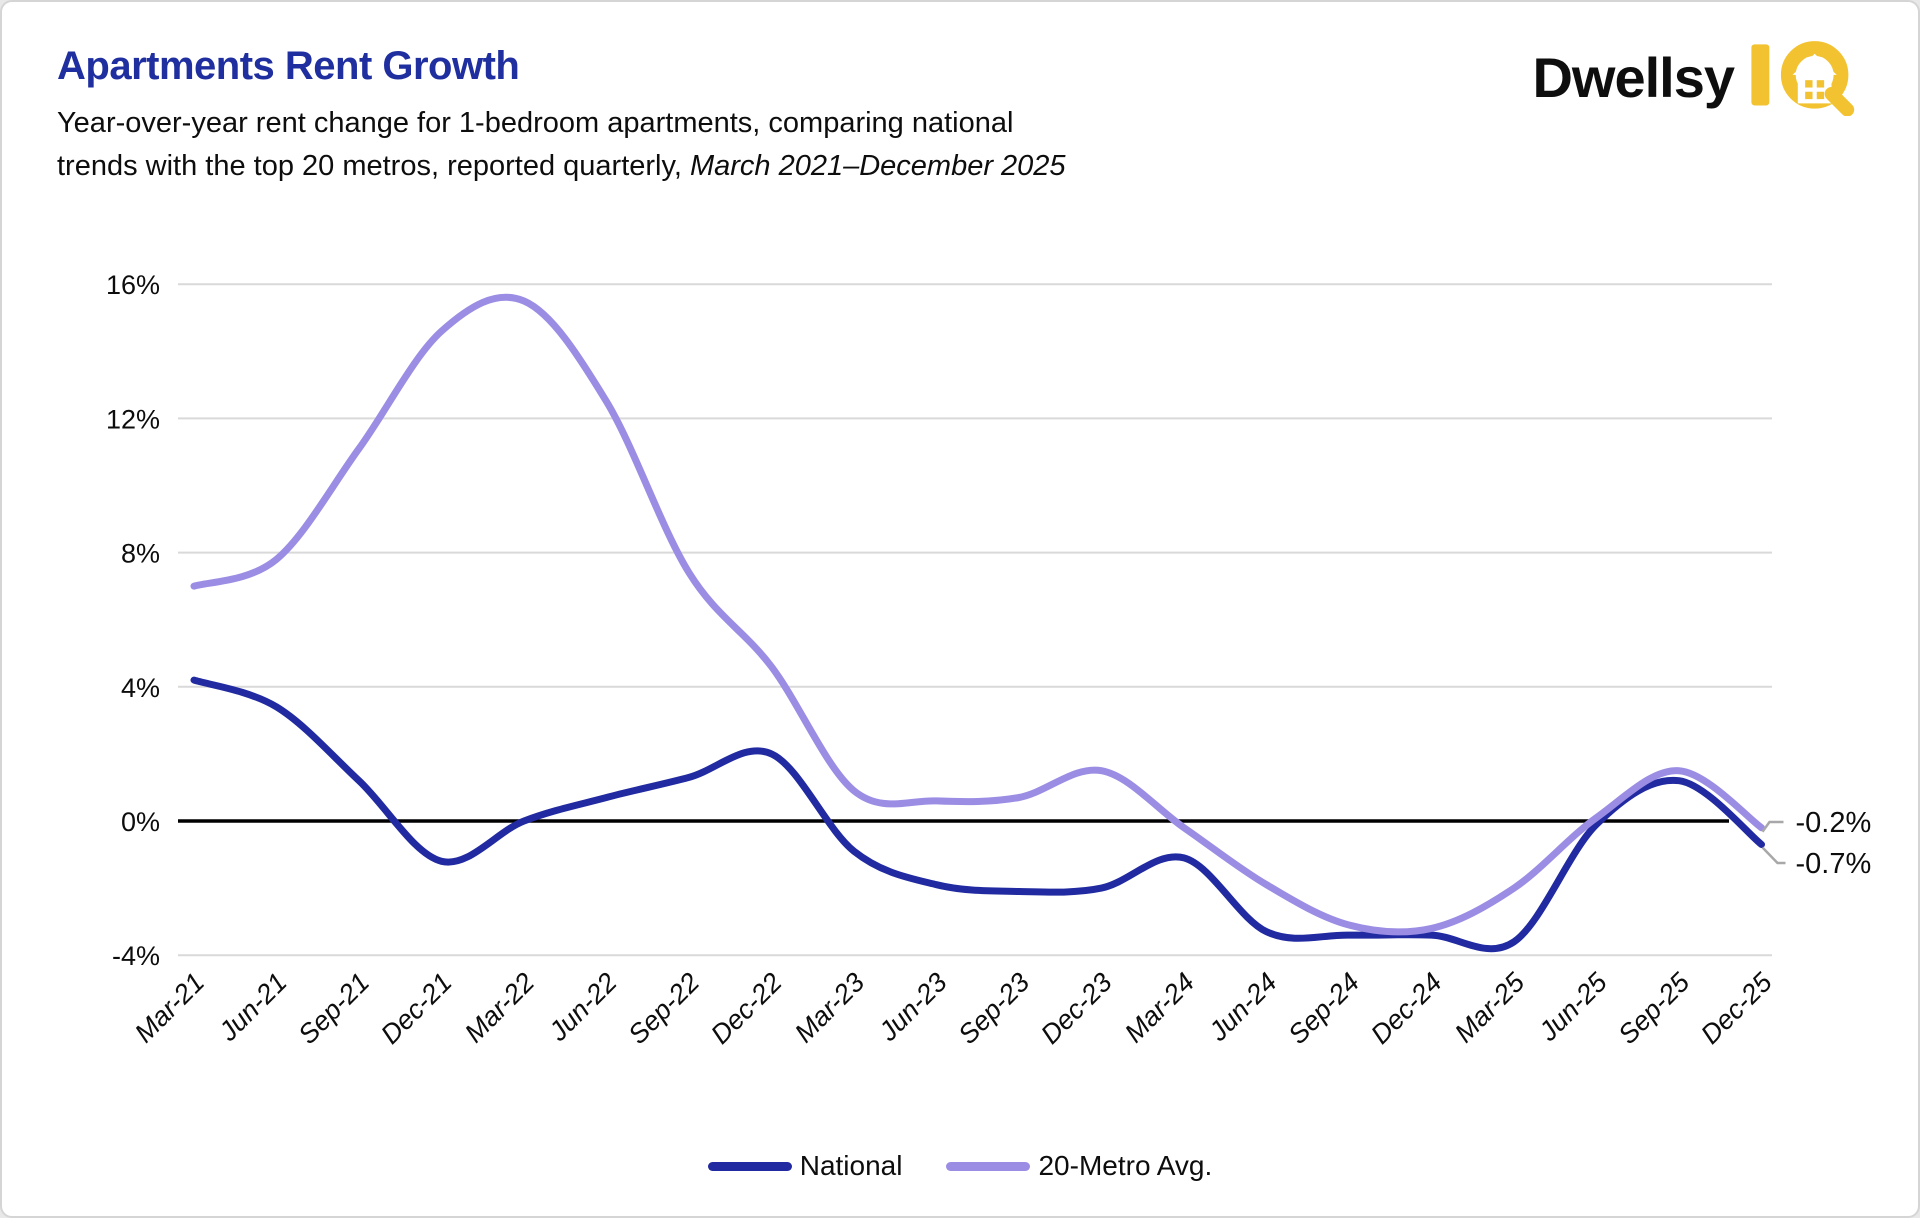  I want to click on legend-label-metro: 20-Metro Avg., so click(1125, 1165).